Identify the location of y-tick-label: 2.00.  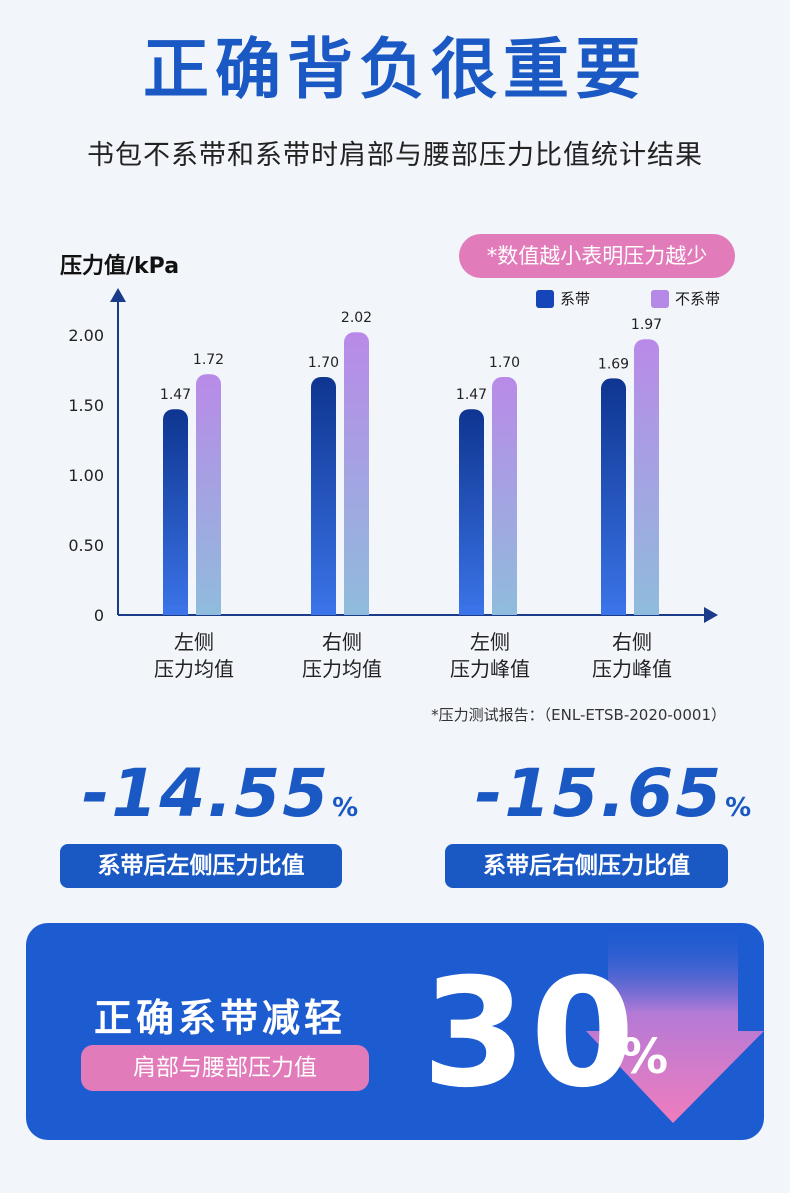
(86, 335).